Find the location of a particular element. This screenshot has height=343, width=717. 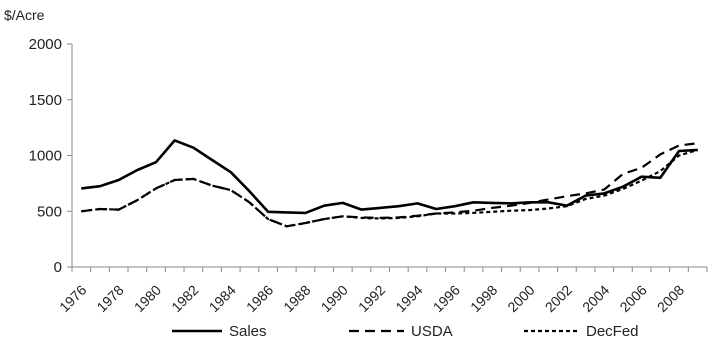

x-tick-label: 2008 is located at coordinates (670, 298).